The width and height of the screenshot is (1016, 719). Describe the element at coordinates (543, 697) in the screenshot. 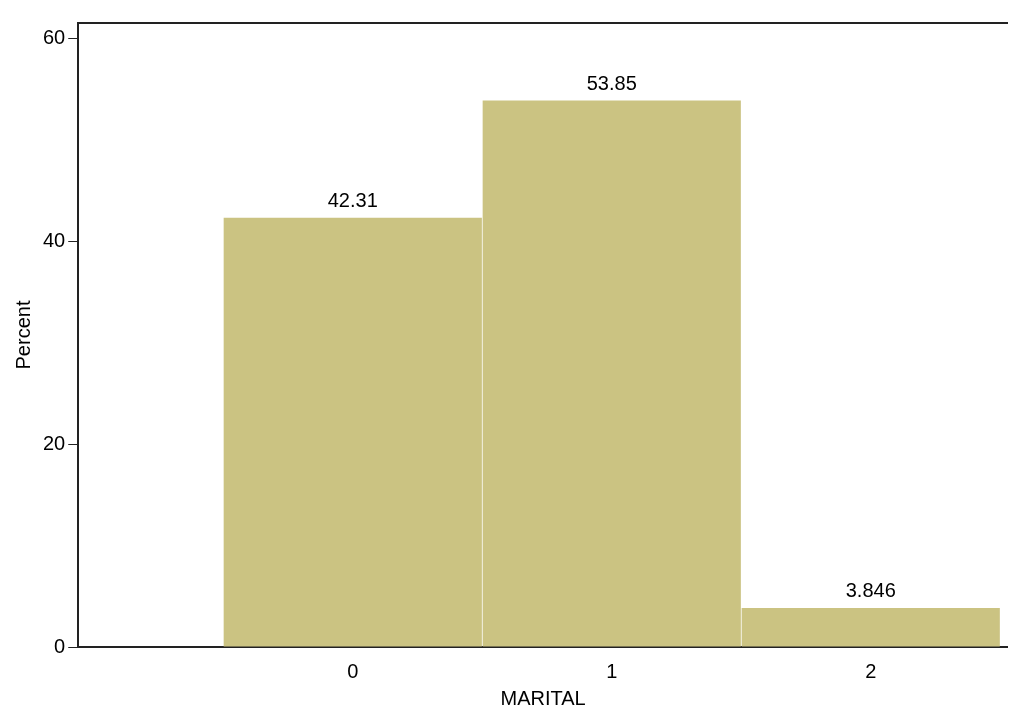

I see `x-axis-title: MARITAL` at that location.